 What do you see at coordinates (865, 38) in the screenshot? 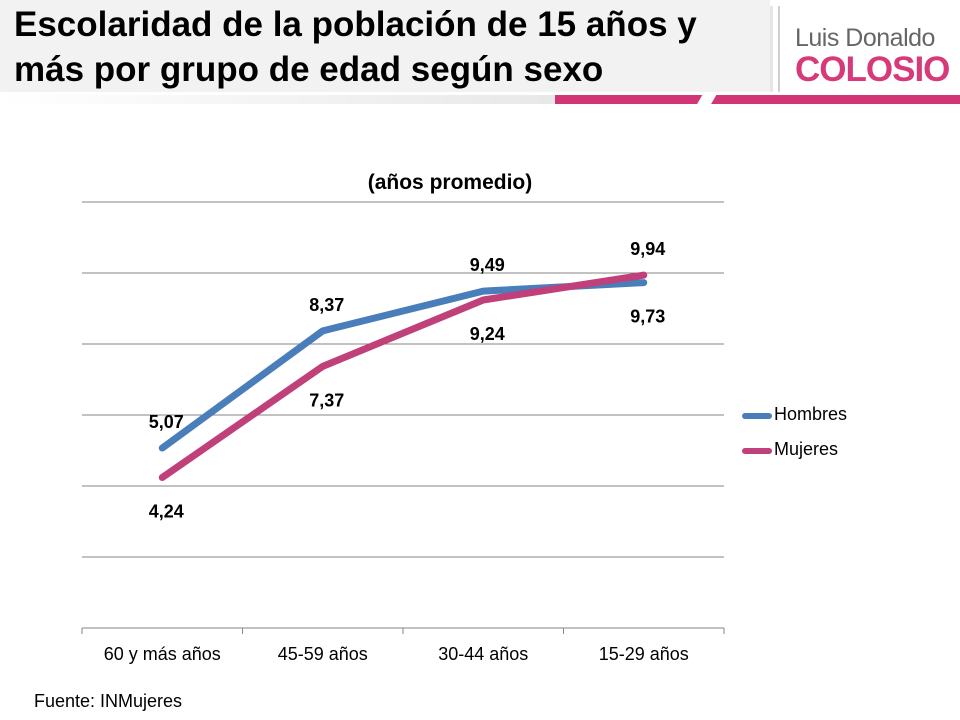
I see `brand-name-top: Luis Donaldo` at bounding box center [865, 38].